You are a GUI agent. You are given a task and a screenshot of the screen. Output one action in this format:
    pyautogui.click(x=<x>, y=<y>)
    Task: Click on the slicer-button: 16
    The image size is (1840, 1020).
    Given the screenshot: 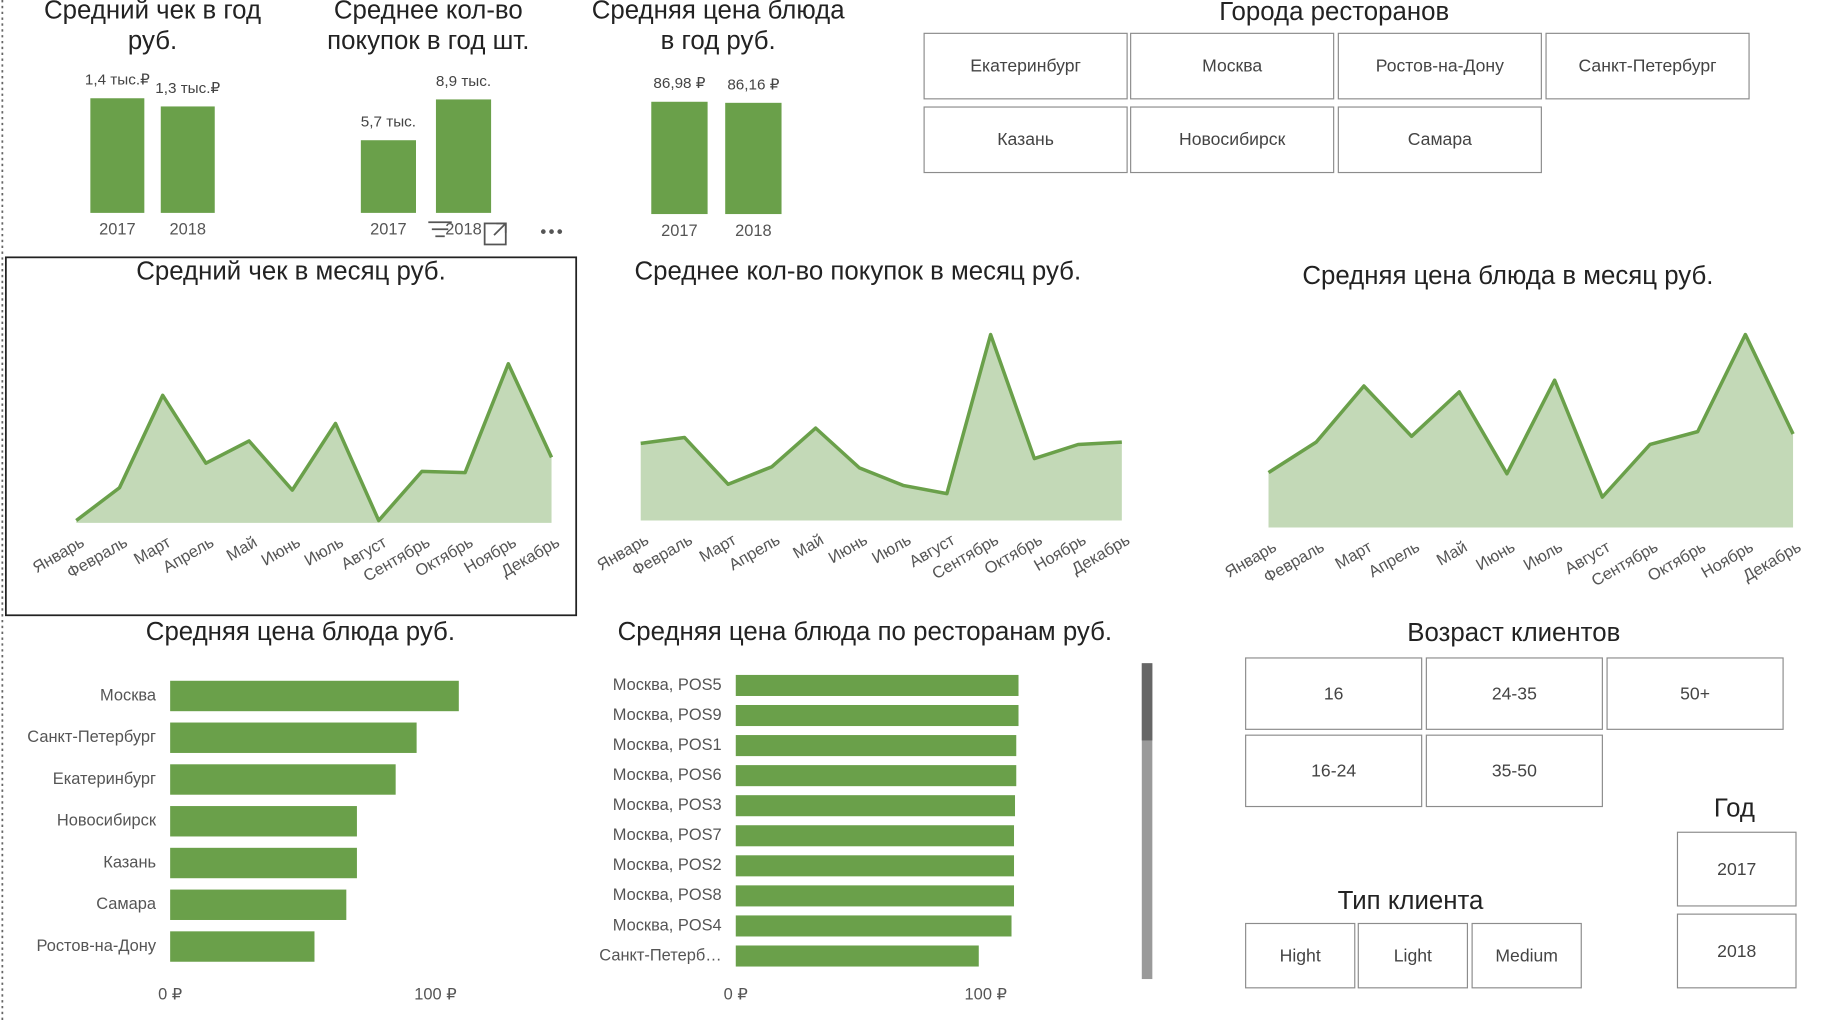 What is the action you would take?
    pyautogui.click(x=1334, y=693)
    